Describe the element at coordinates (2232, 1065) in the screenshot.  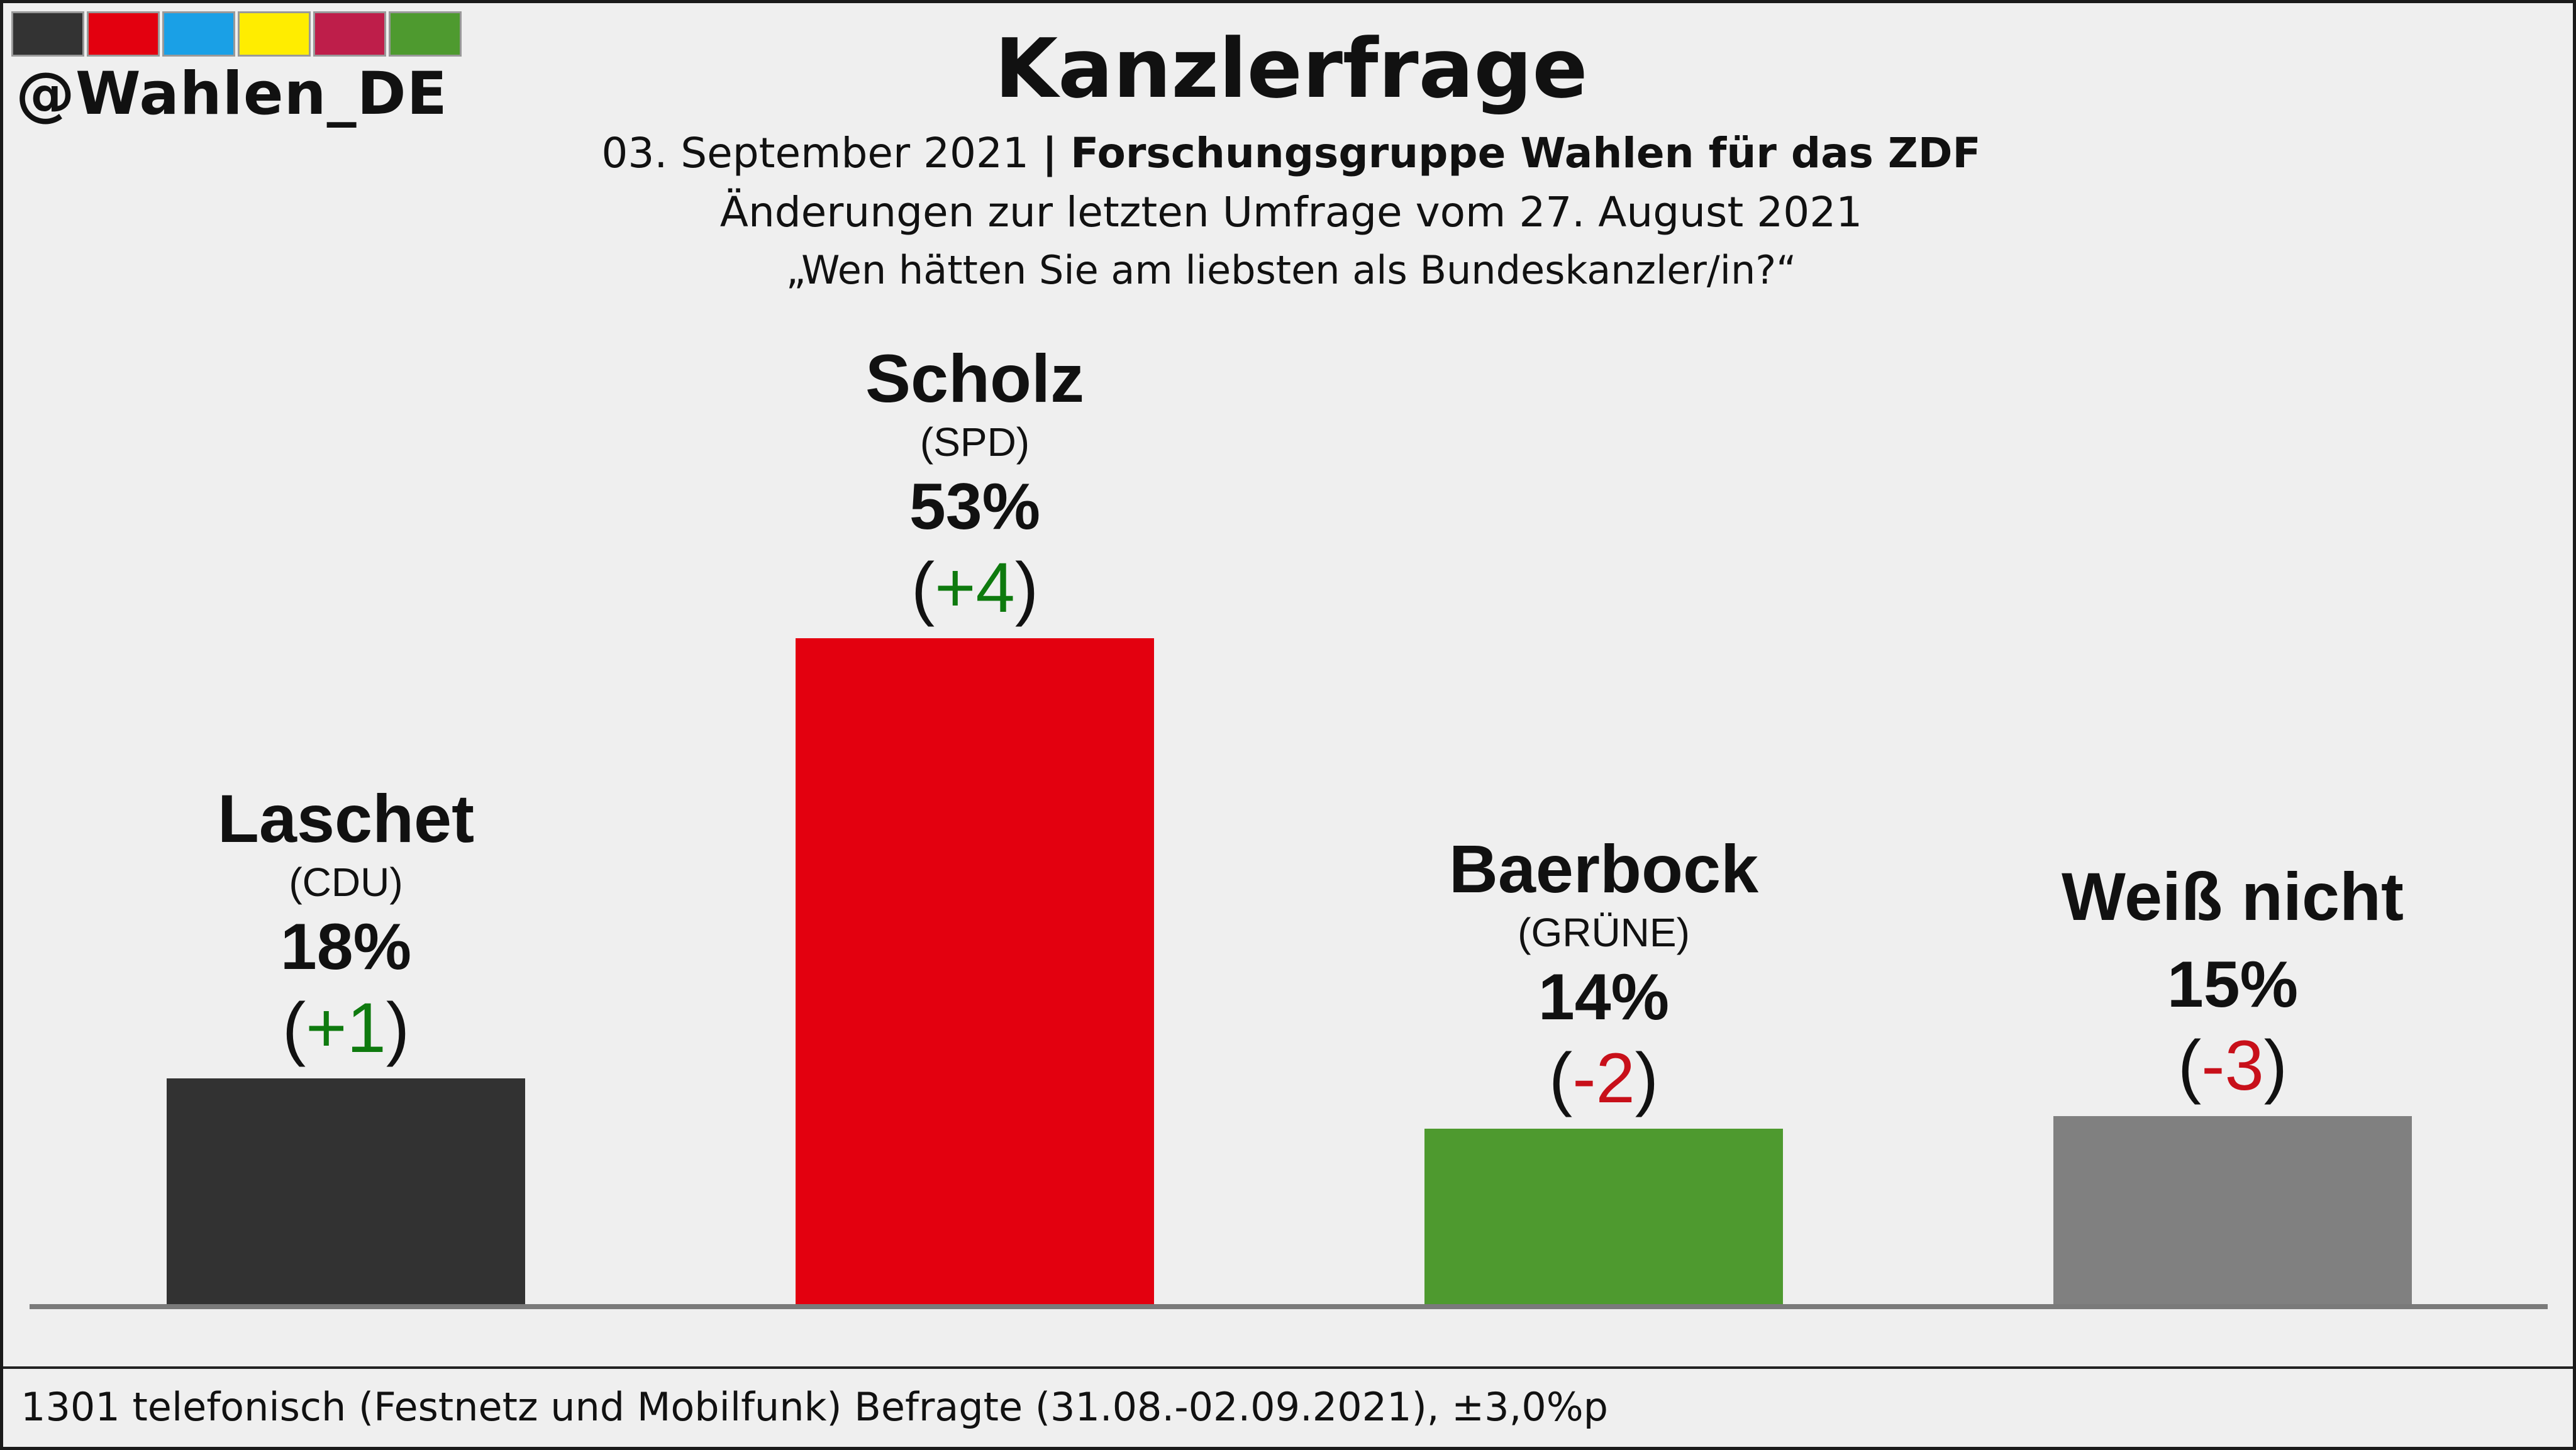
I see `change-label-3: (-3)` at that location.